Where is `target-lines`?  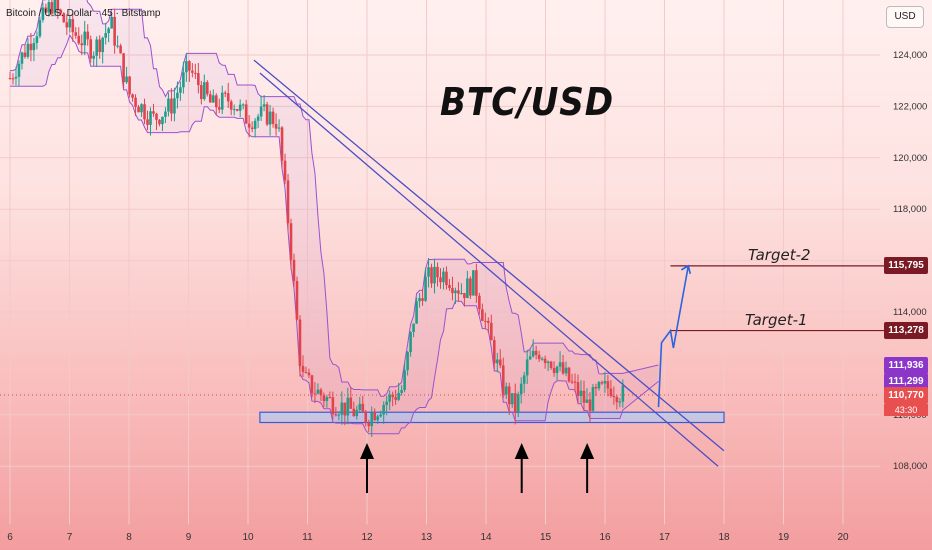
target-lines is located at coordinates (777, 298).